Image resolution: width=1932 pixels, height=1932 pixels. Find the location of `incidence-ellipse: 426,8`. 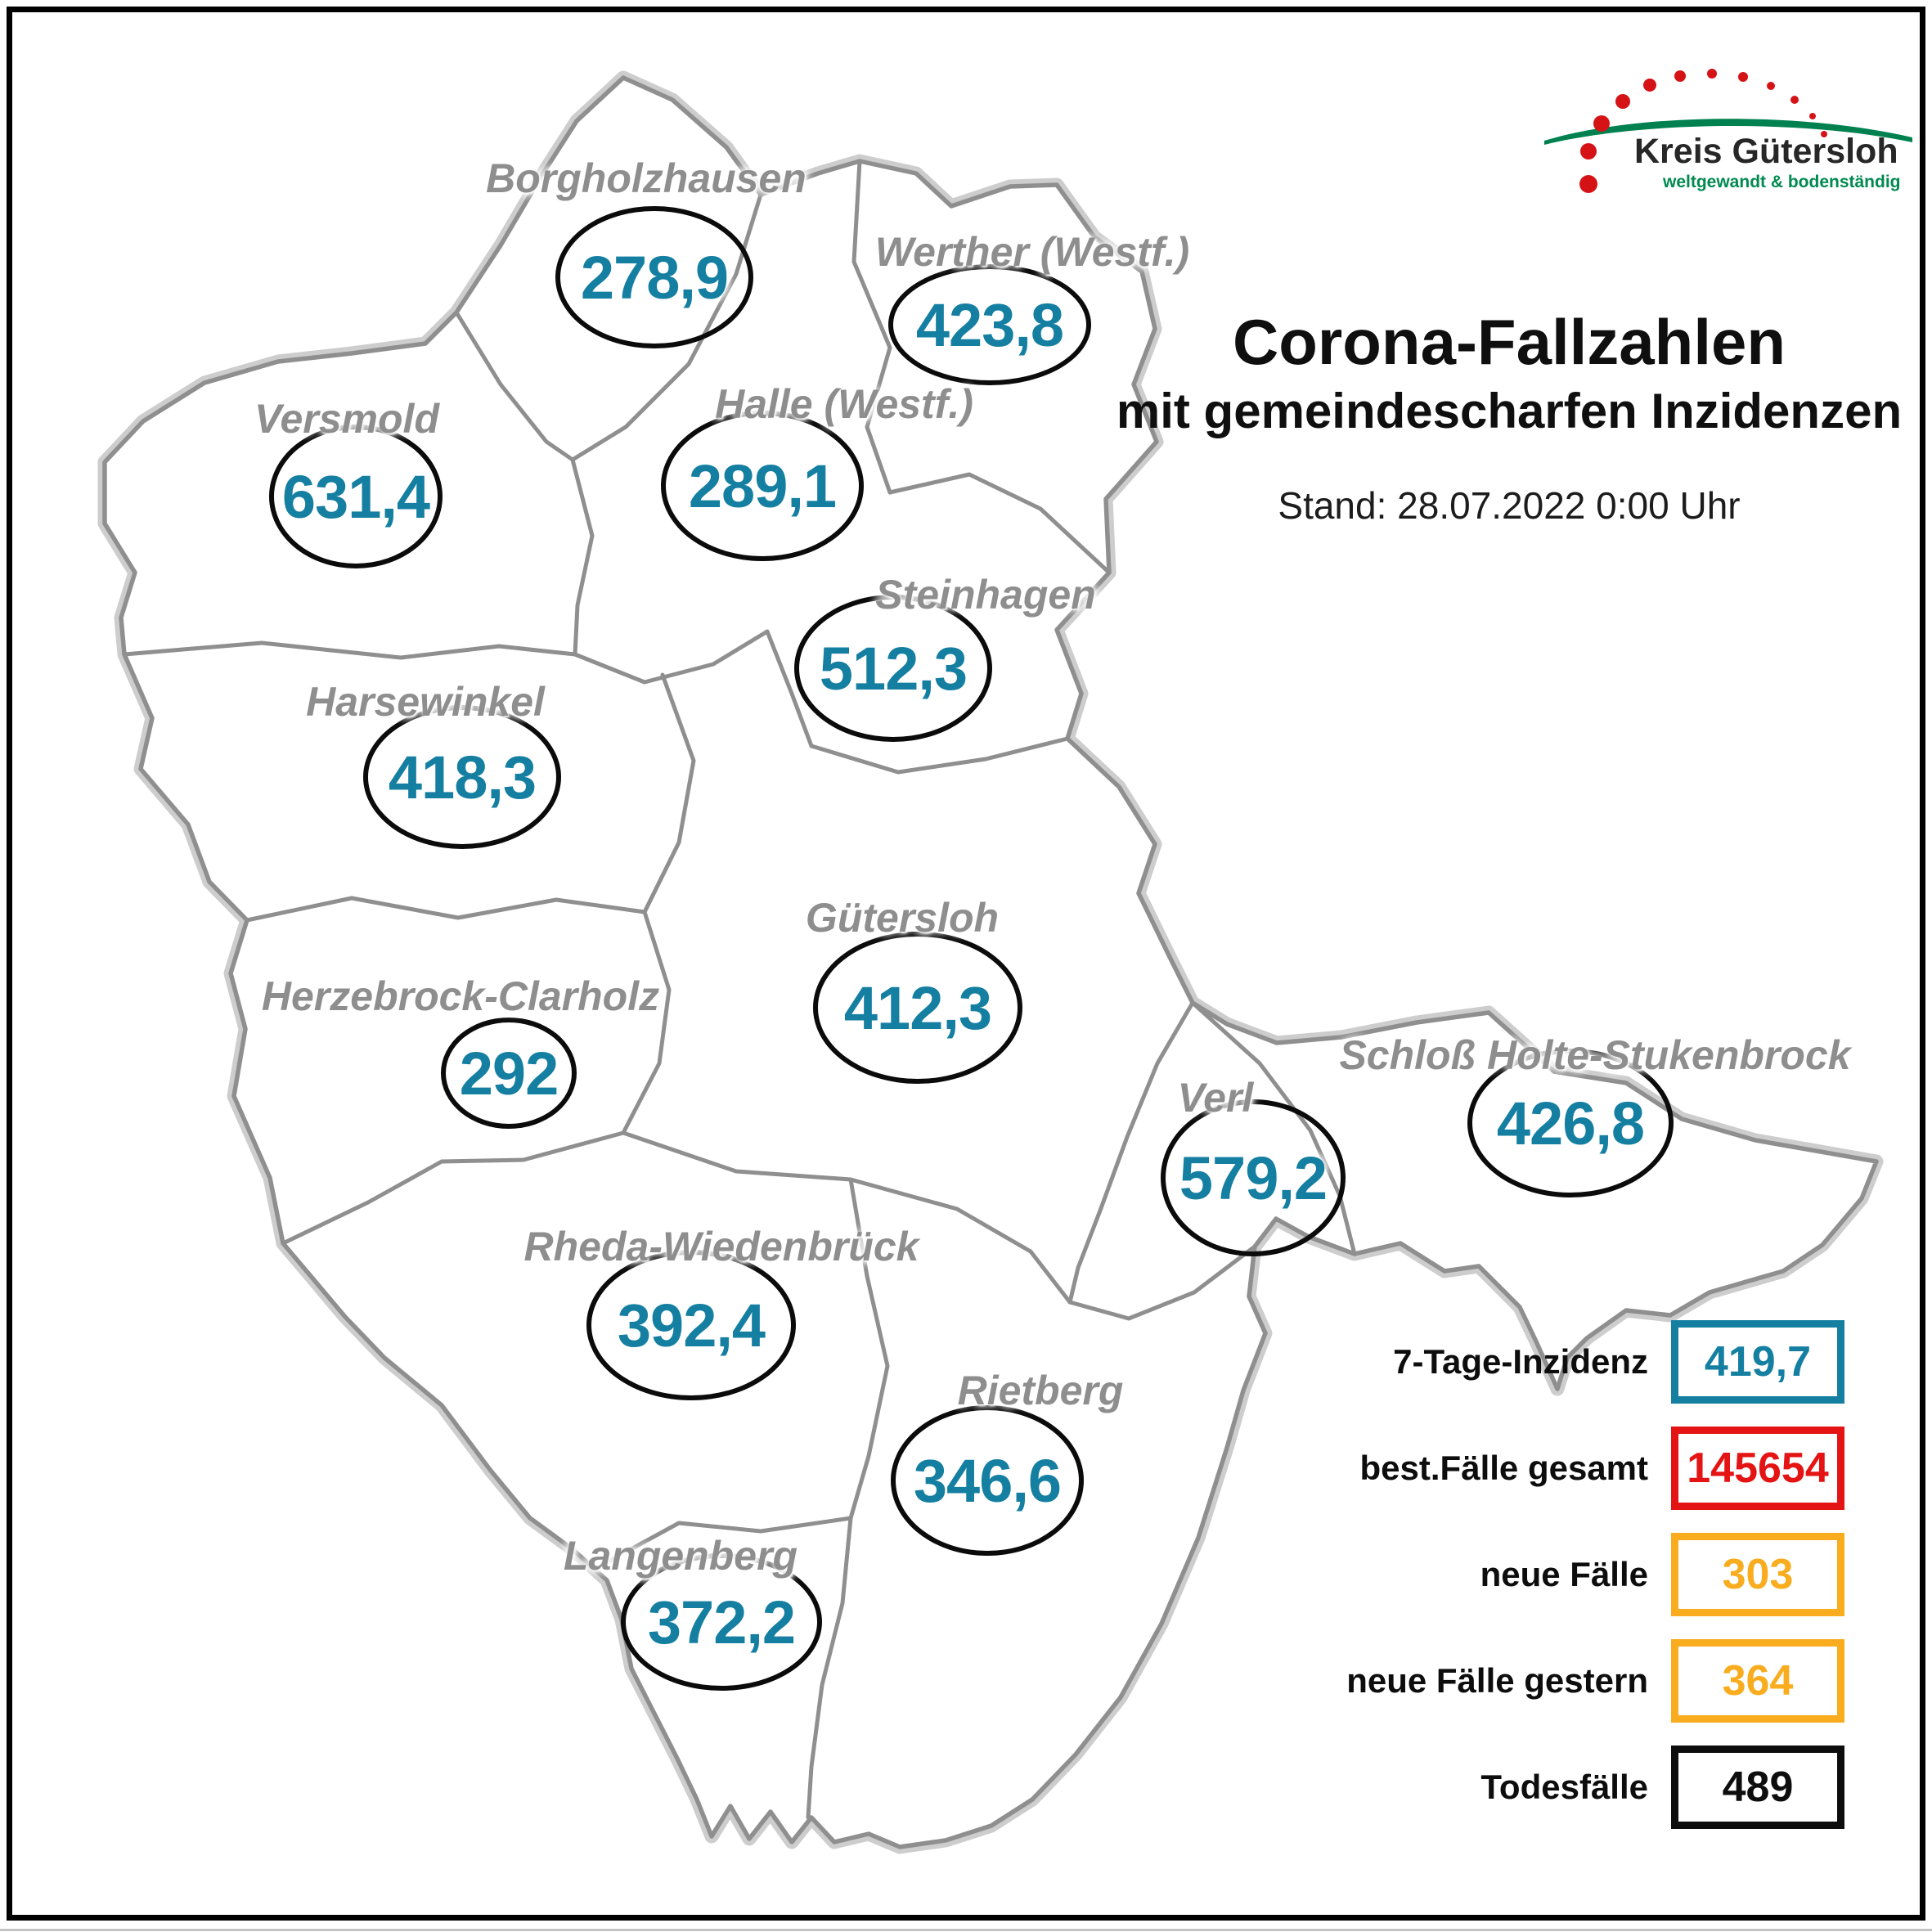

incidence-ellipse: 426,8 is located at coordinates (1571, 1123).